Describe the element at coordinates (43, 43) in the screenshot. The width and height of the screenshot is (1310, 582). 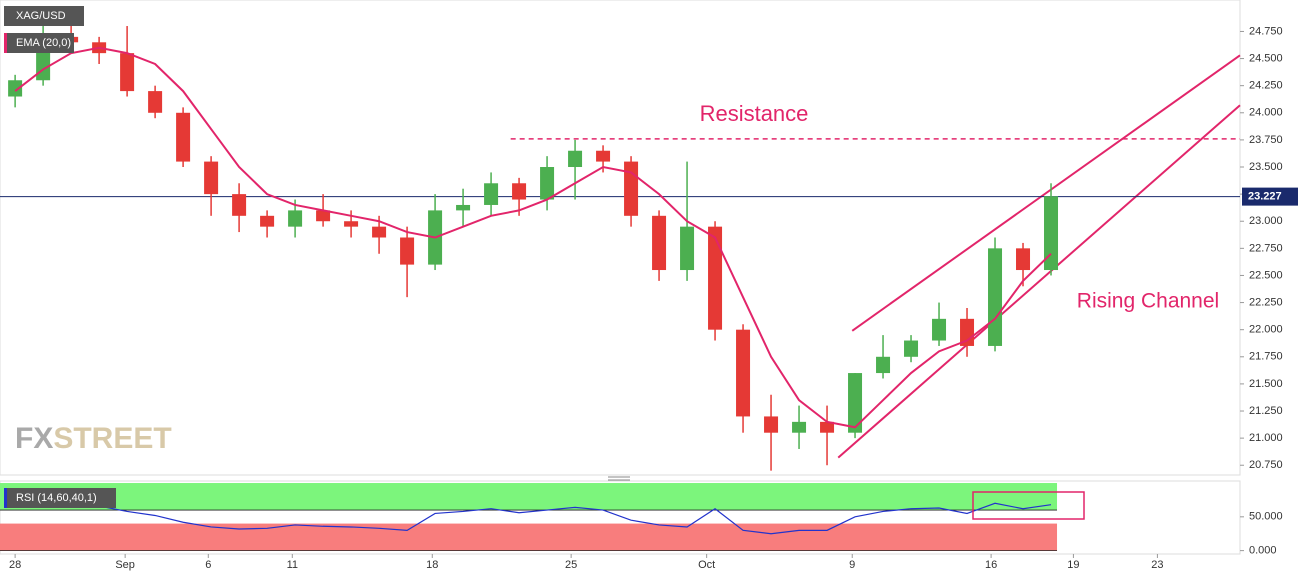
I see `legend-ema: EMA (20,0)` at that location.